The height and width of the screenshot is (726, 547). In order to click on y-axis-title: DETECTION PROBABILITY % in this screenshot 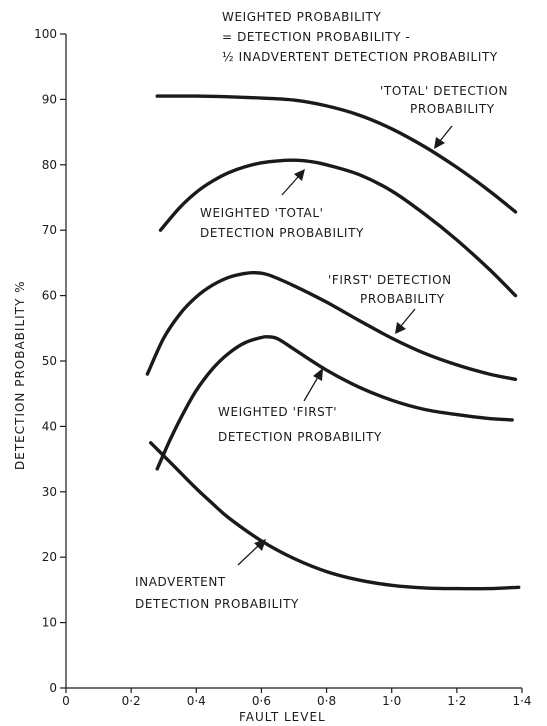, I will do `click(20, 375)`.